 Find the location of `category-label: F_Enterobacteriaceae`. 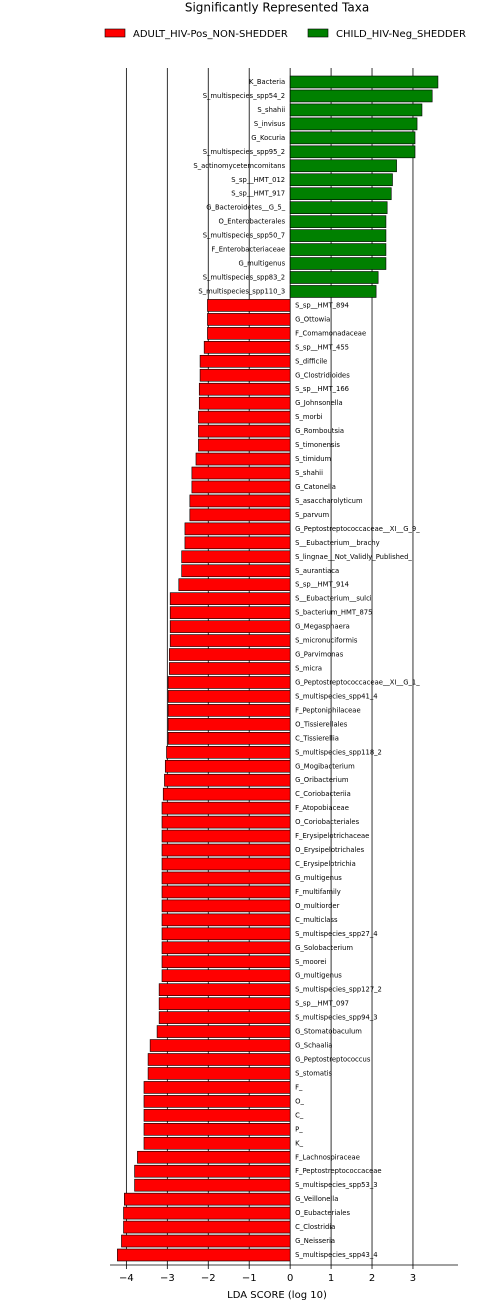

category-label: F_Enterobacteriaceae is located at coordinates (248, 250).